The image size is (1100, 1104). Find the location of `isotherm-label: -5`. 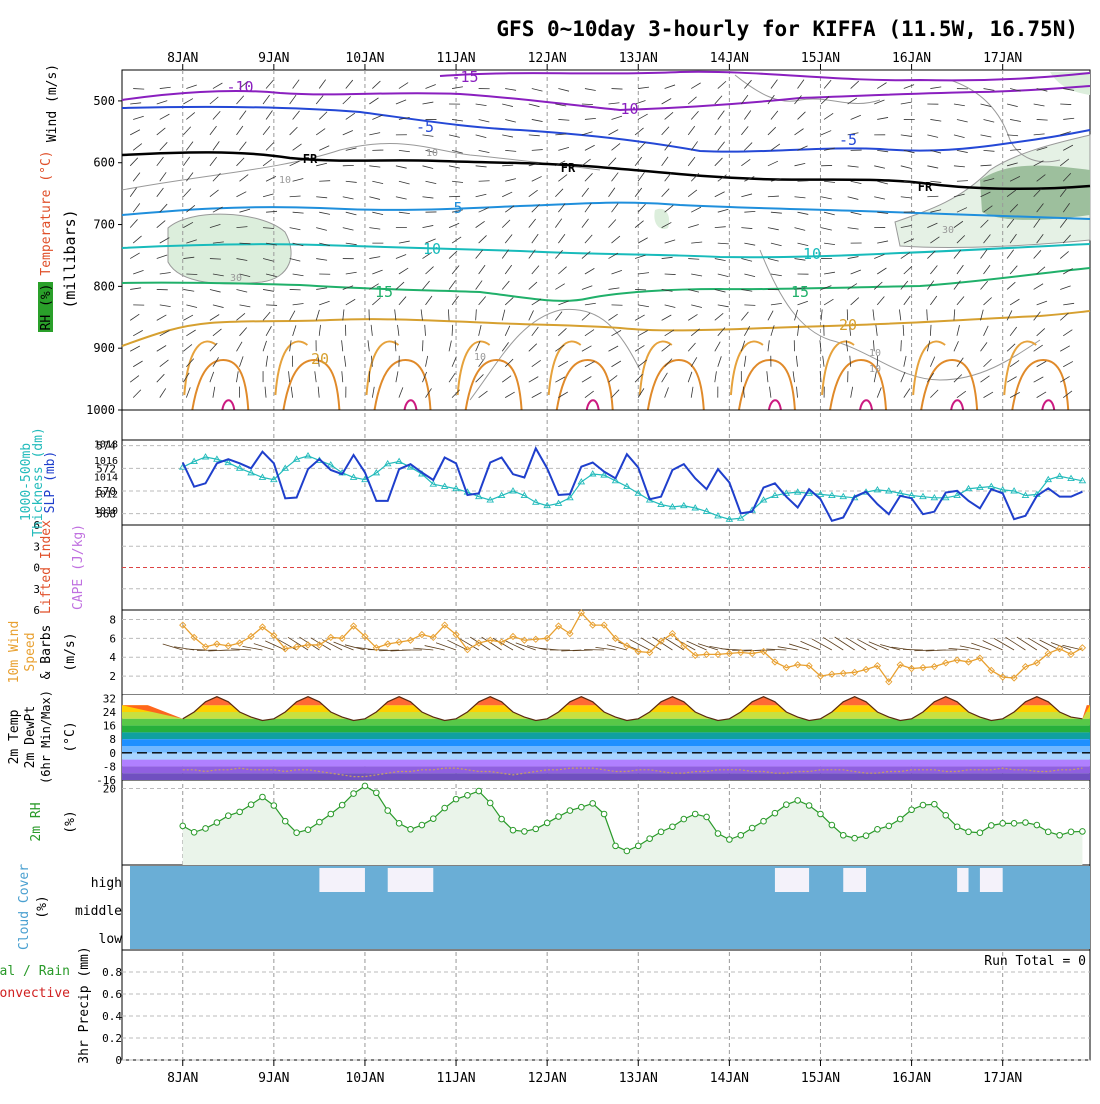

isotherm-label: -5 is located at coordinates (848, 140).